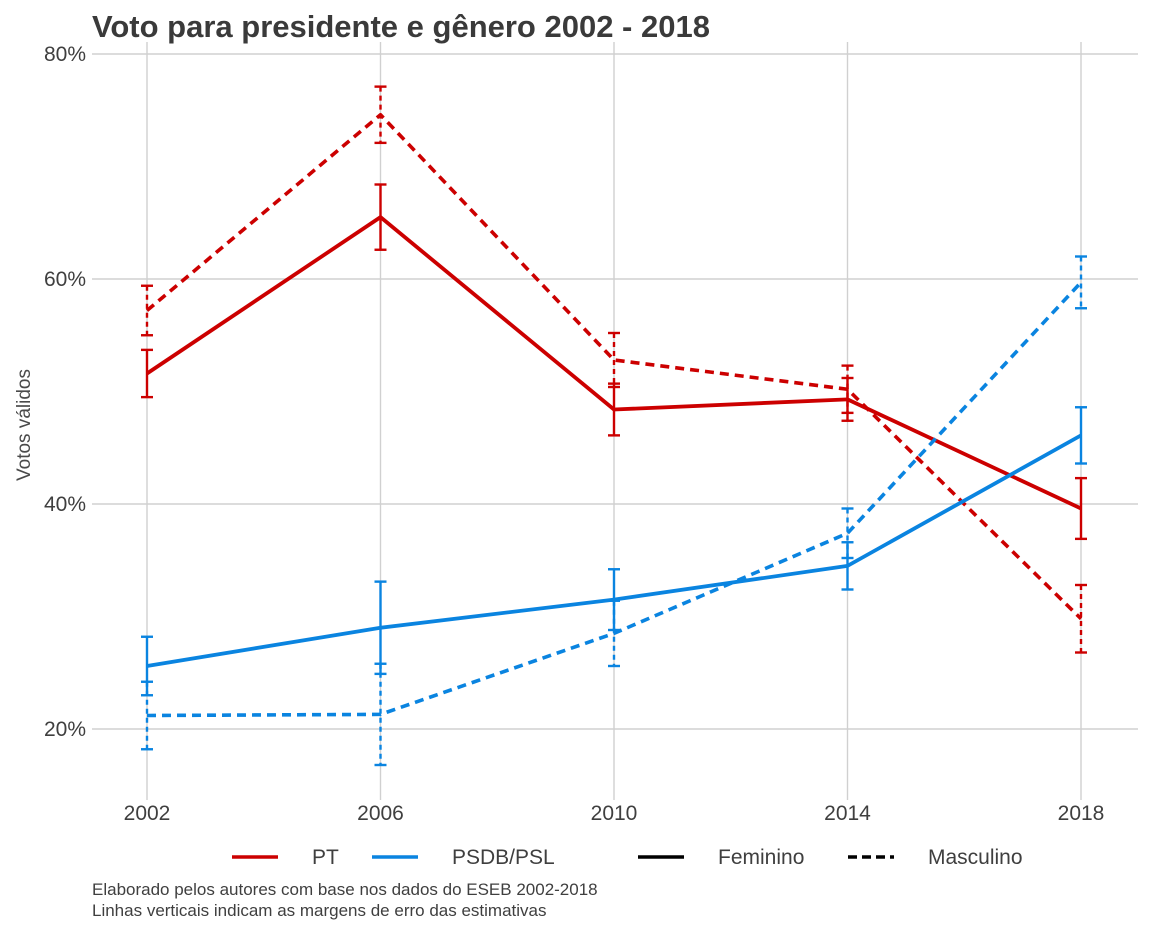 This screenshot has width=1152, height=936. What do you see at coordinates (847, 813) in the screenshot?
I see `x-tick-label: 2014` at bounding box center [847, 813].